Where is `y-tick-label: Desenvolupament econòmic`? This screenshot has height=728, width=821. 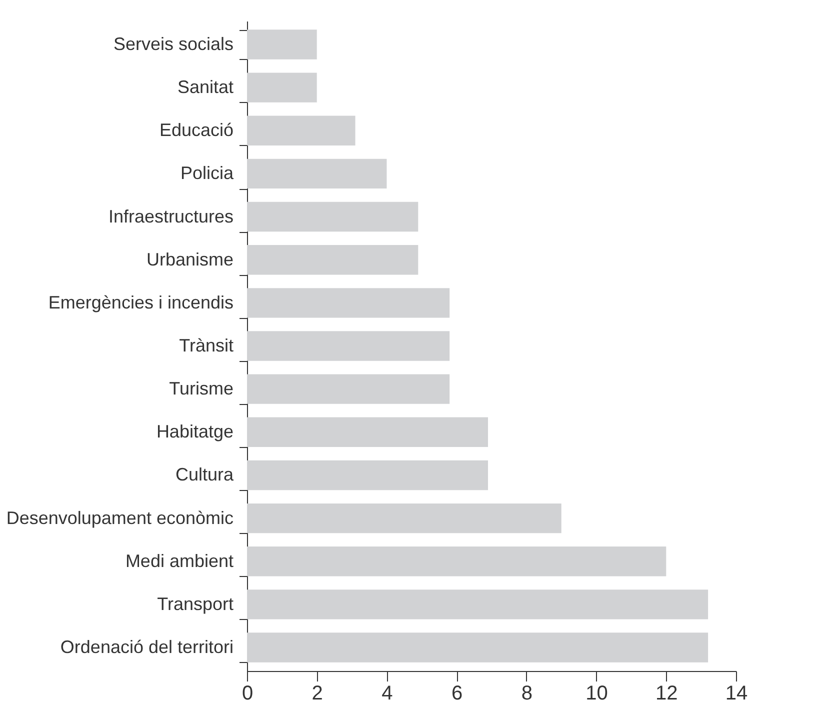 y-tick-label: Desenvolupament econòmic is located at coordinates (120, 518).